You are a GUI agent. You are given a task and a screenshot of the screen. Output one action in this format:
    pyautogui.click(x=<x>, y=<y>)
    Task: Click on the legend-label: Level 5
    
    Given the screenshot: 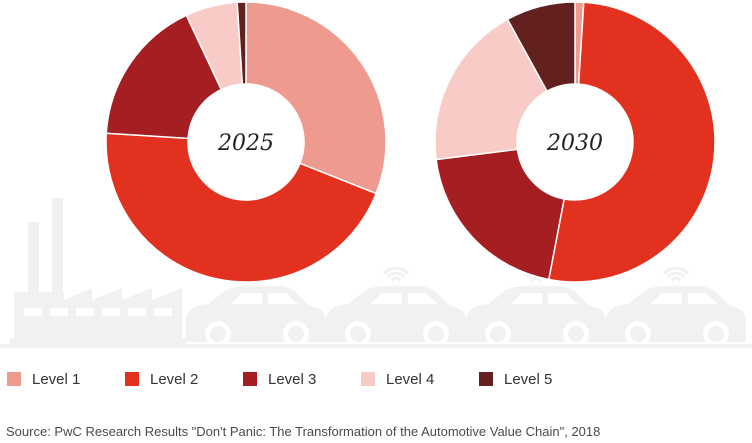 What is the action you would take?
    pyautogui.click(x=528, y=379)
    